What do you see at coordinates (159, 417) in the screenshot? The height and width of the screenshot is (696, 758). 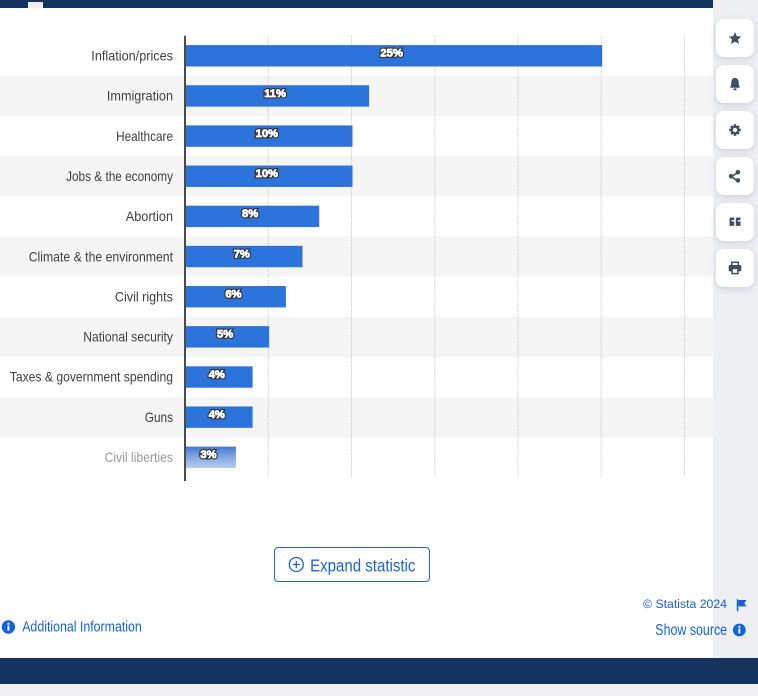 I see `svg-text: Guns` at bounding box center [159, 417].